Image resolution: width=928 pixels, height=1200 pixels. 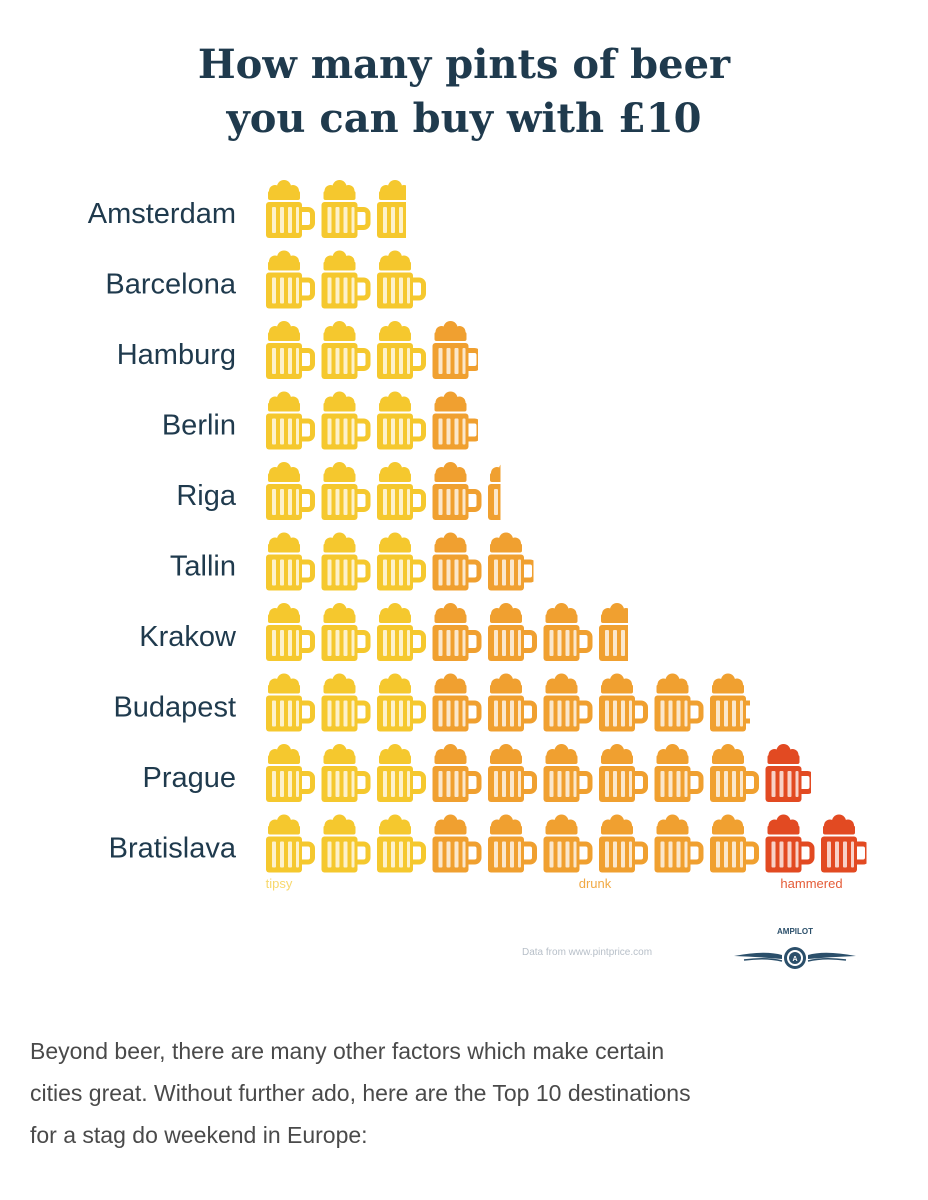 I want to click on row-barcelona: Barcelona, so click(x=265, y=279).